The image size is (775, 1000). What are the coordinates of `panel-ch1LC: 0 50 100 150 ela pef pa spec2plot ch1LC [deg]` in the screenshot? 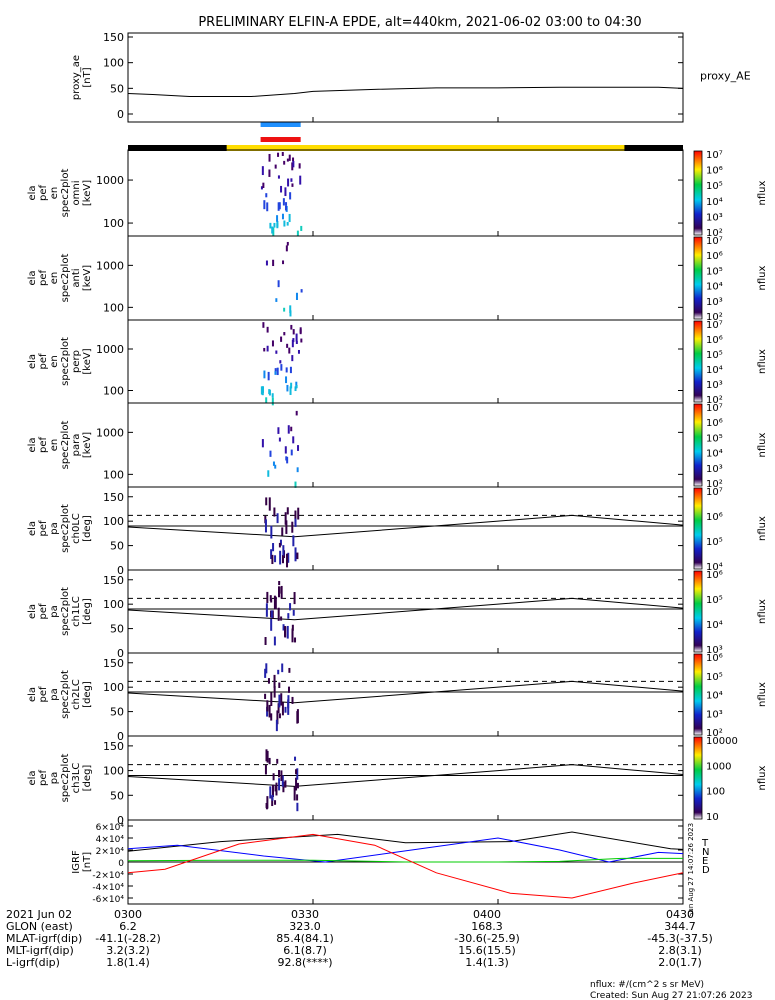 It's located at (355, 614).